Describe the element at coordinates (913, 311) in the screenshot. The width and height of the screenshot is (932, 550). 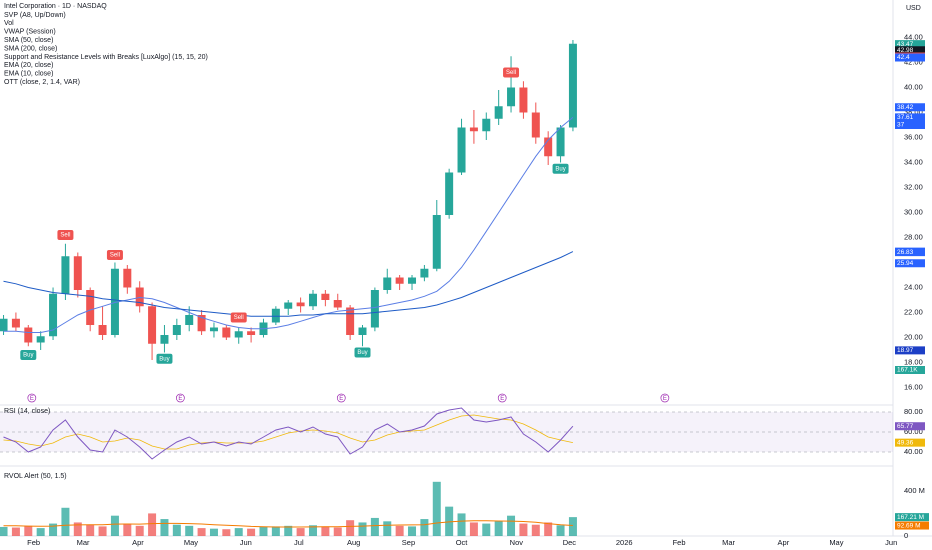
I see `y-tick-label: 22.00` at that location.